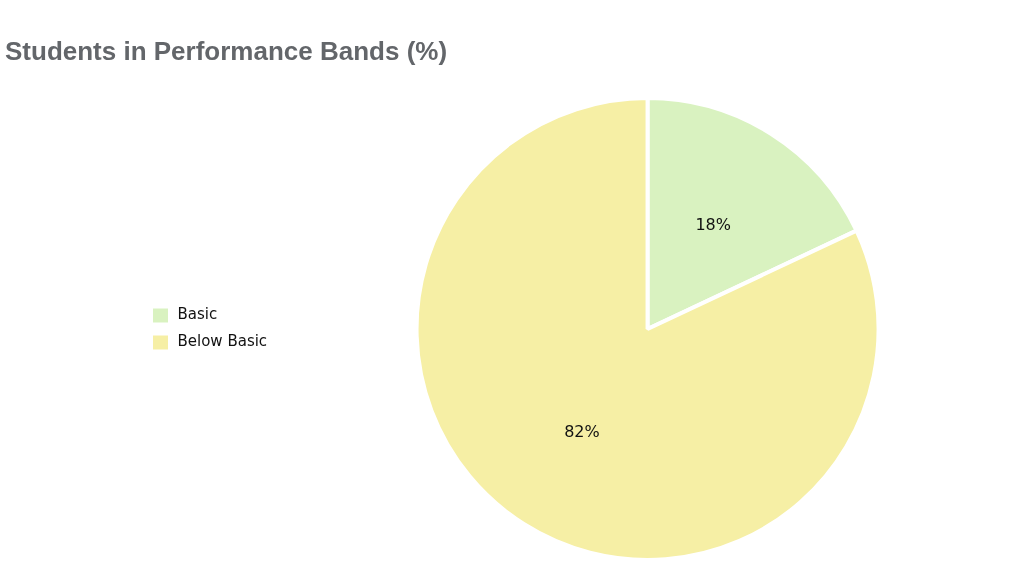 The image size is (1036, 568). Describe the element at coordinates (713, 224) in the screenshot. I see `data-label: 18%` at that location.